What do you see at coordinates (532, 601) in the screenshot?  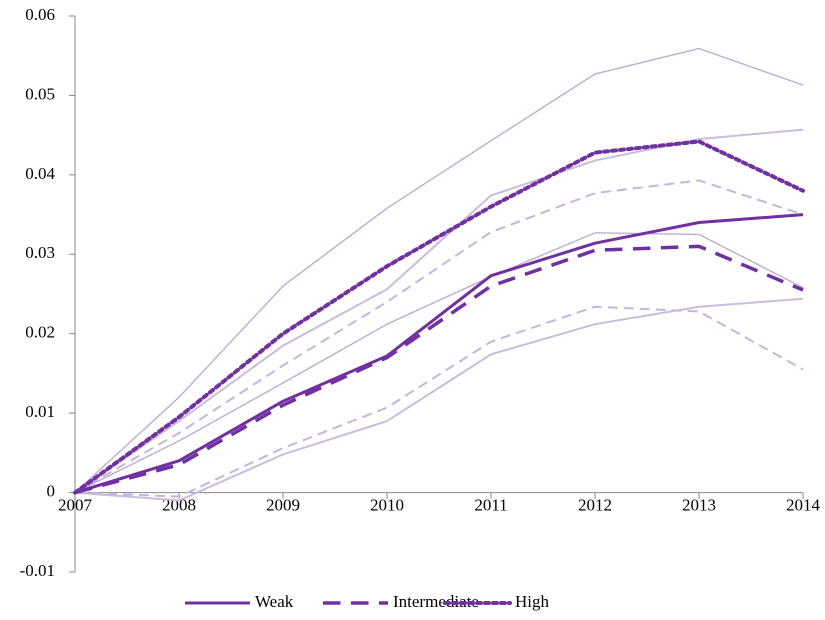 I see `legend-label: High` at bounding box center [532, 601].